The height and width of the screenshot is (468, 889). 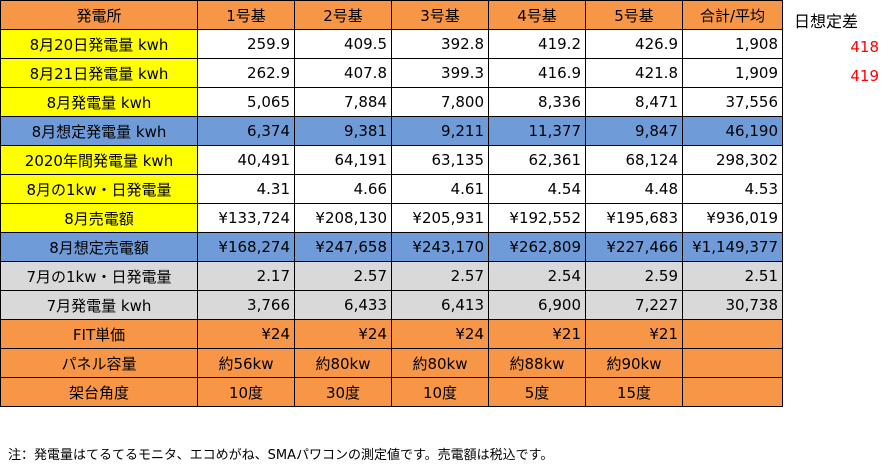 What do you see at coordinates (864, 47) in the screenshot?
I see `daily-forecast-diff-value: 418` at bounding box center [864, 47].